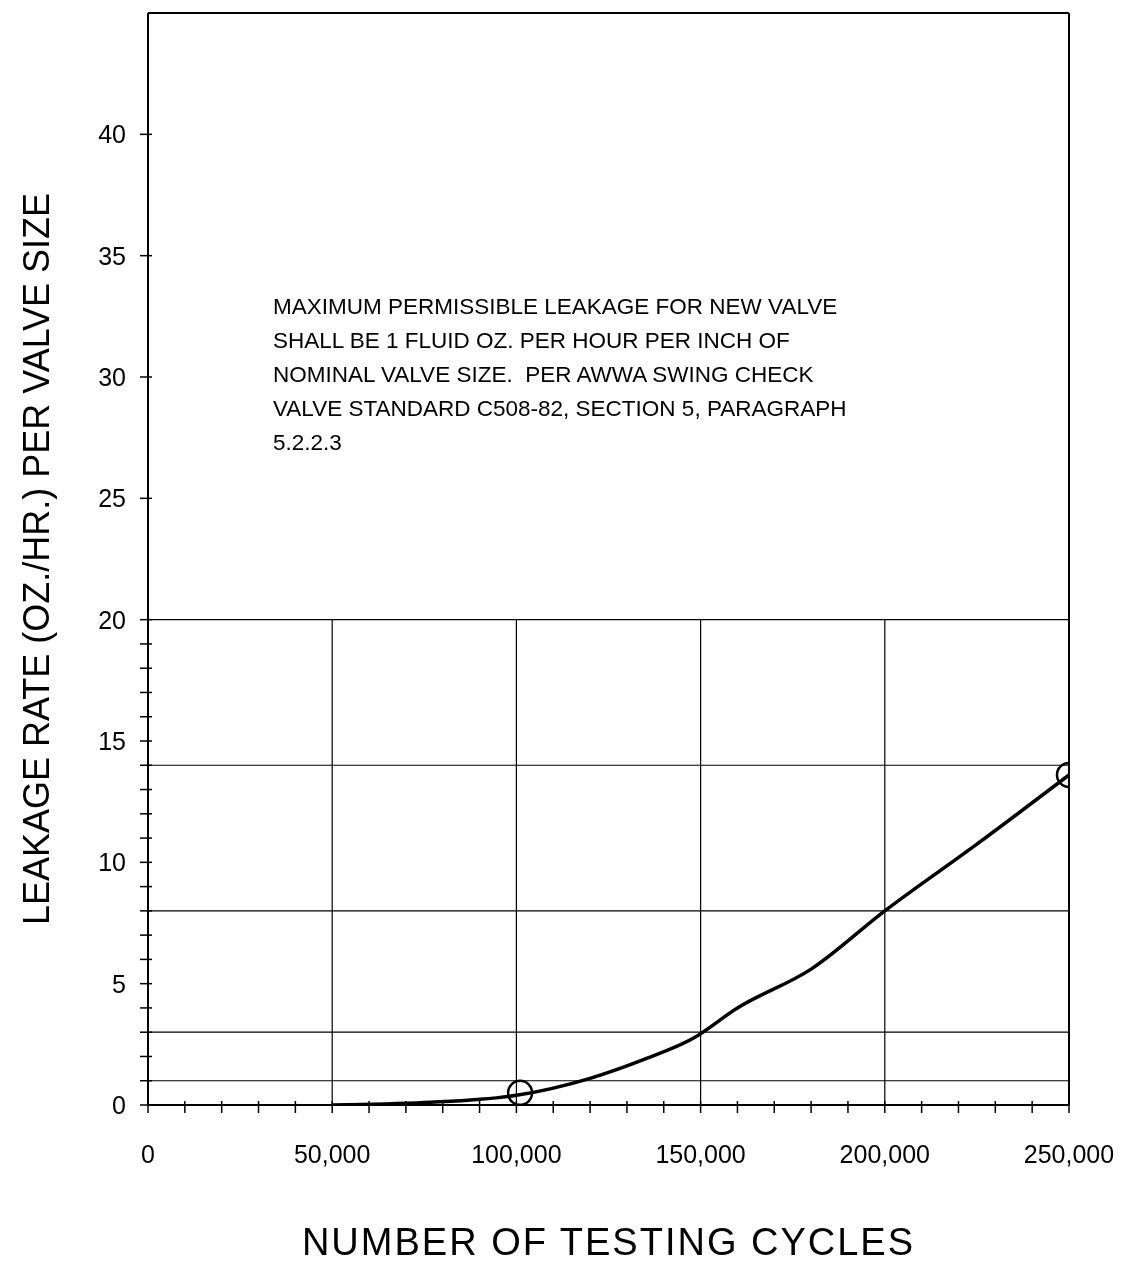 This screenshot has width=1127, height=1273. What do you see at coordinates (1069, 1154) in the screenshot?
I see `x-tick-label: 250,000` at bounding box center [1069, 1154].